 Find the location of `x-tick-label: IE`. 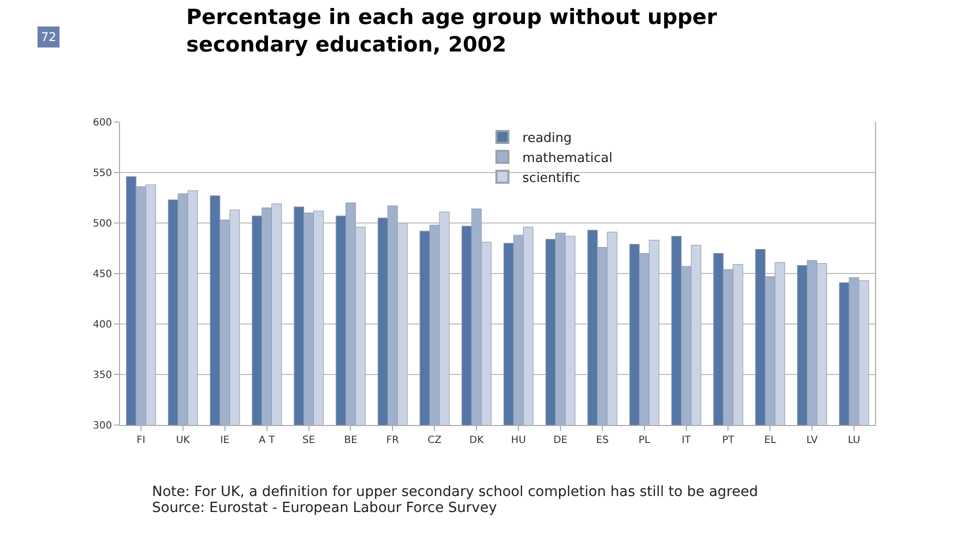

x-tick-label: IE is located at coordinates (225, 440).